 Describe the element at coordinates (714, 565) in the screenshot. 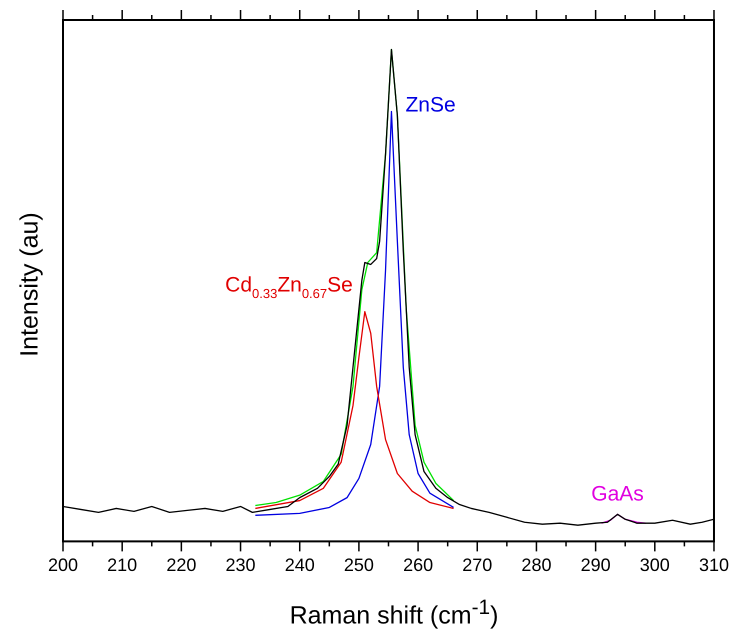

I see `x-tick-label: 310` at that location.